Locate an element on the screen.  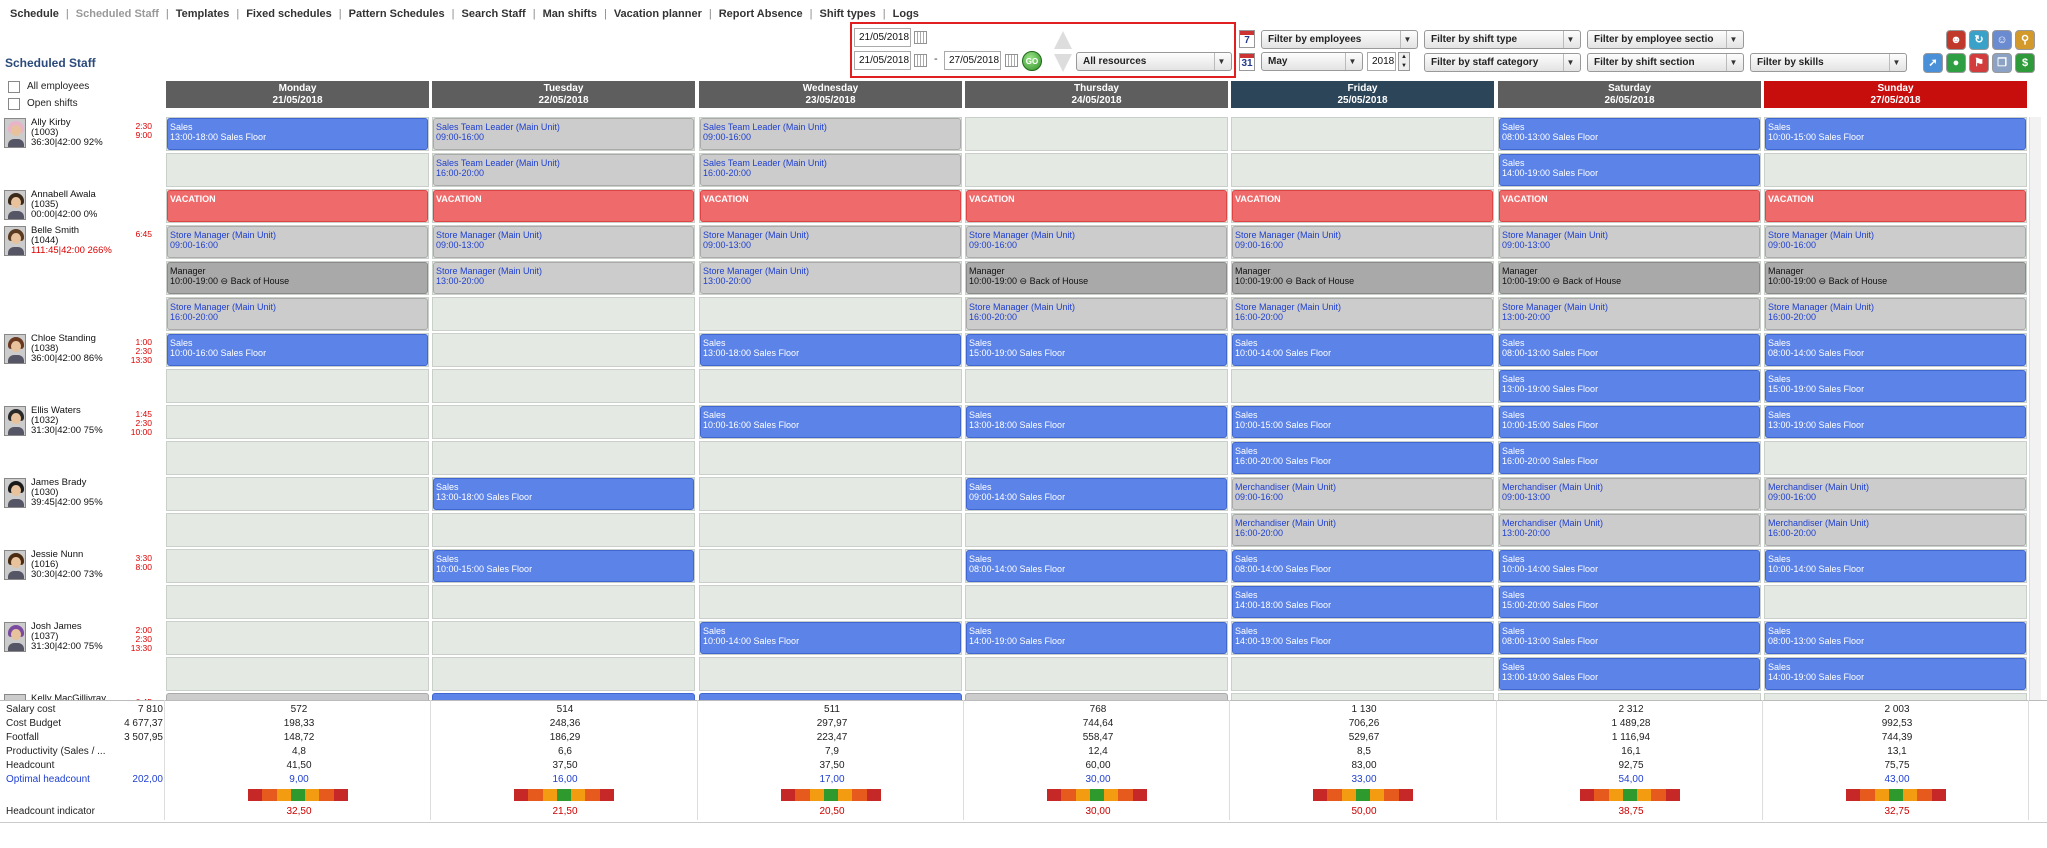
nav-link: Shift types is located at coordinates (847, 14).